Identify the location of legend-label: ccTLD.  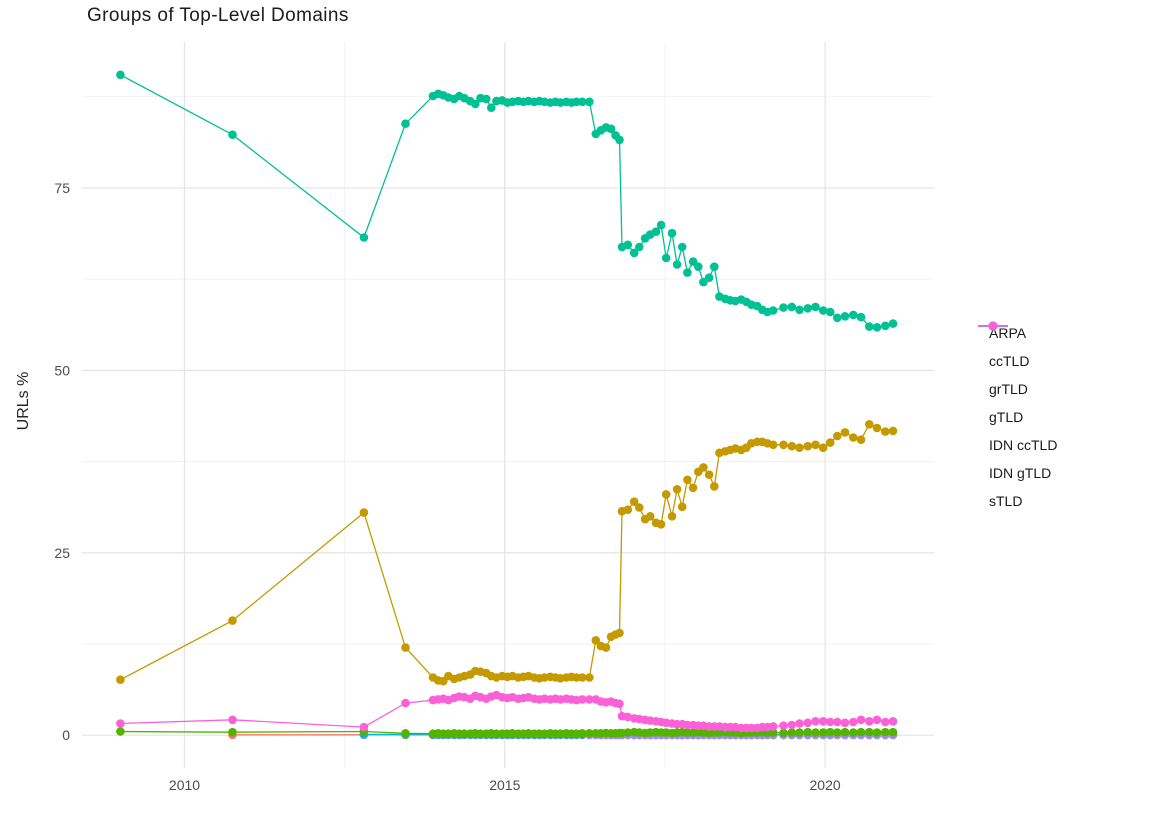
(1009, 361).